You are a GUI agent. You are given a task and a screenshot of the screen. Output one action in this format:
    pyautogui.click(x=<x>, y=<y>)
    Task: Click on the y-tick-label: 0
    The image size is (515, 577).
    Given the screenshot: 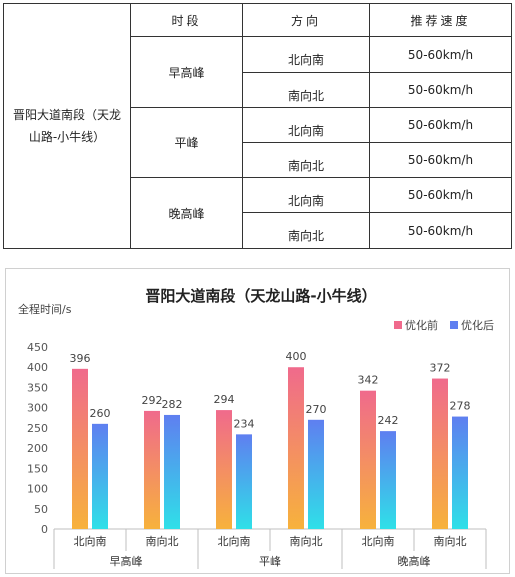 What is the action you would take?
    pyautogui.click(x=44, y=529)
    